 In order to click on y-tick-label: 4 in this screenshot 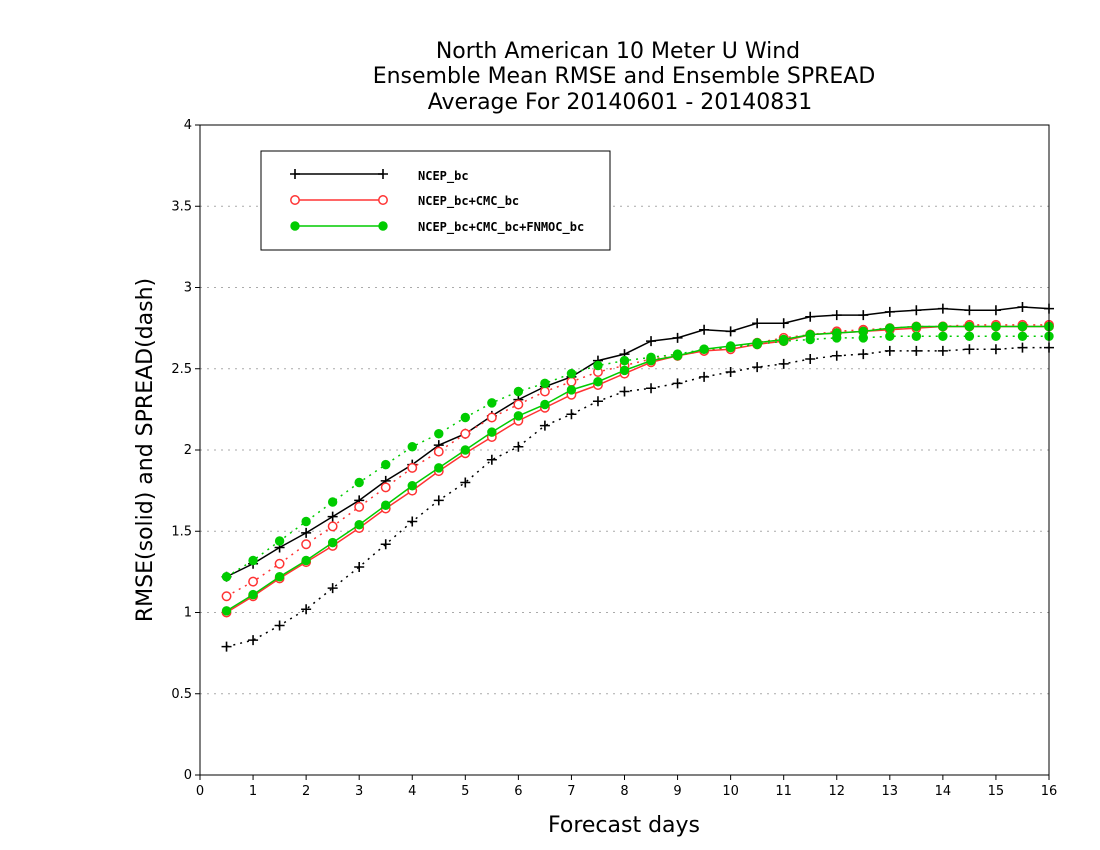, I will do `click(188, 125)`.